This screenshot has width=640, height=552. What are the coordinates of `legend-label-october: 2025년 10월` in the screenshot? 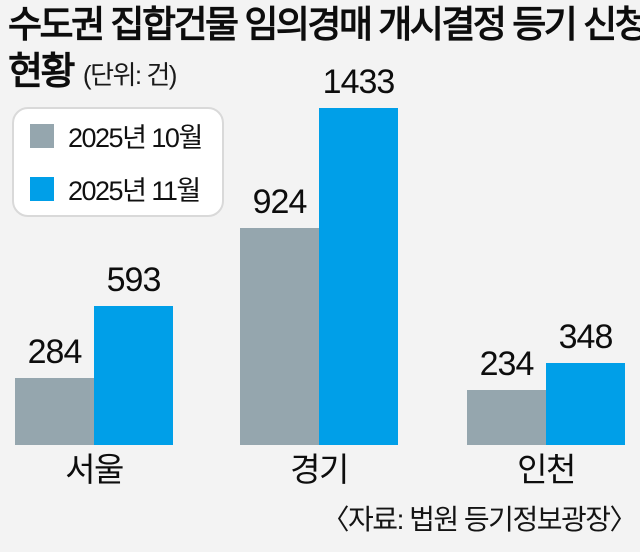 It's located at (135, 138).